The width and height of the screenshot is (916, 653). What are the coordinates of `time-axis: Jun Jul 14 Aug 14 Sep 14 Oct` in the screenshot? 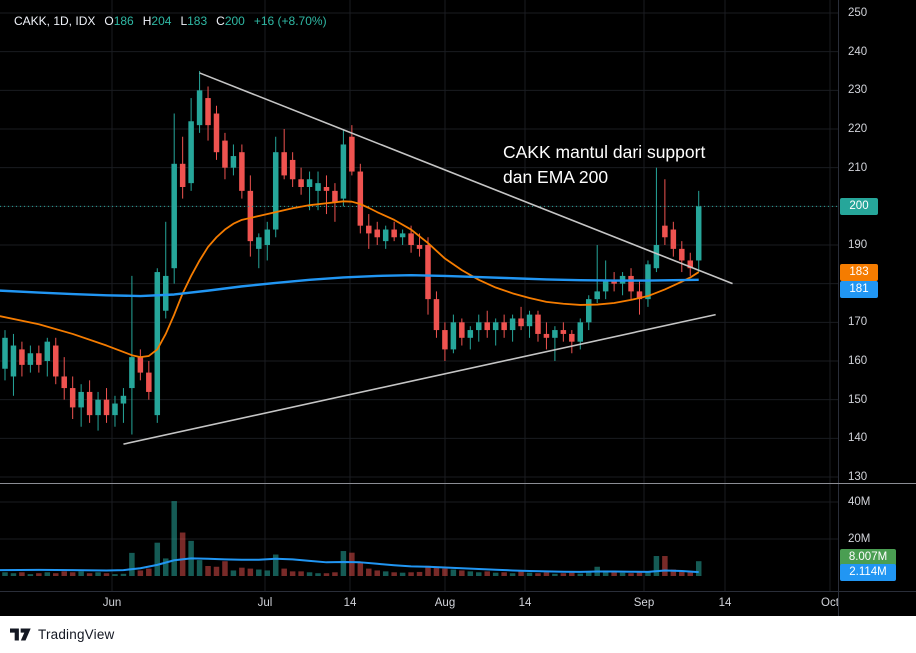 It's located at (419, 604).